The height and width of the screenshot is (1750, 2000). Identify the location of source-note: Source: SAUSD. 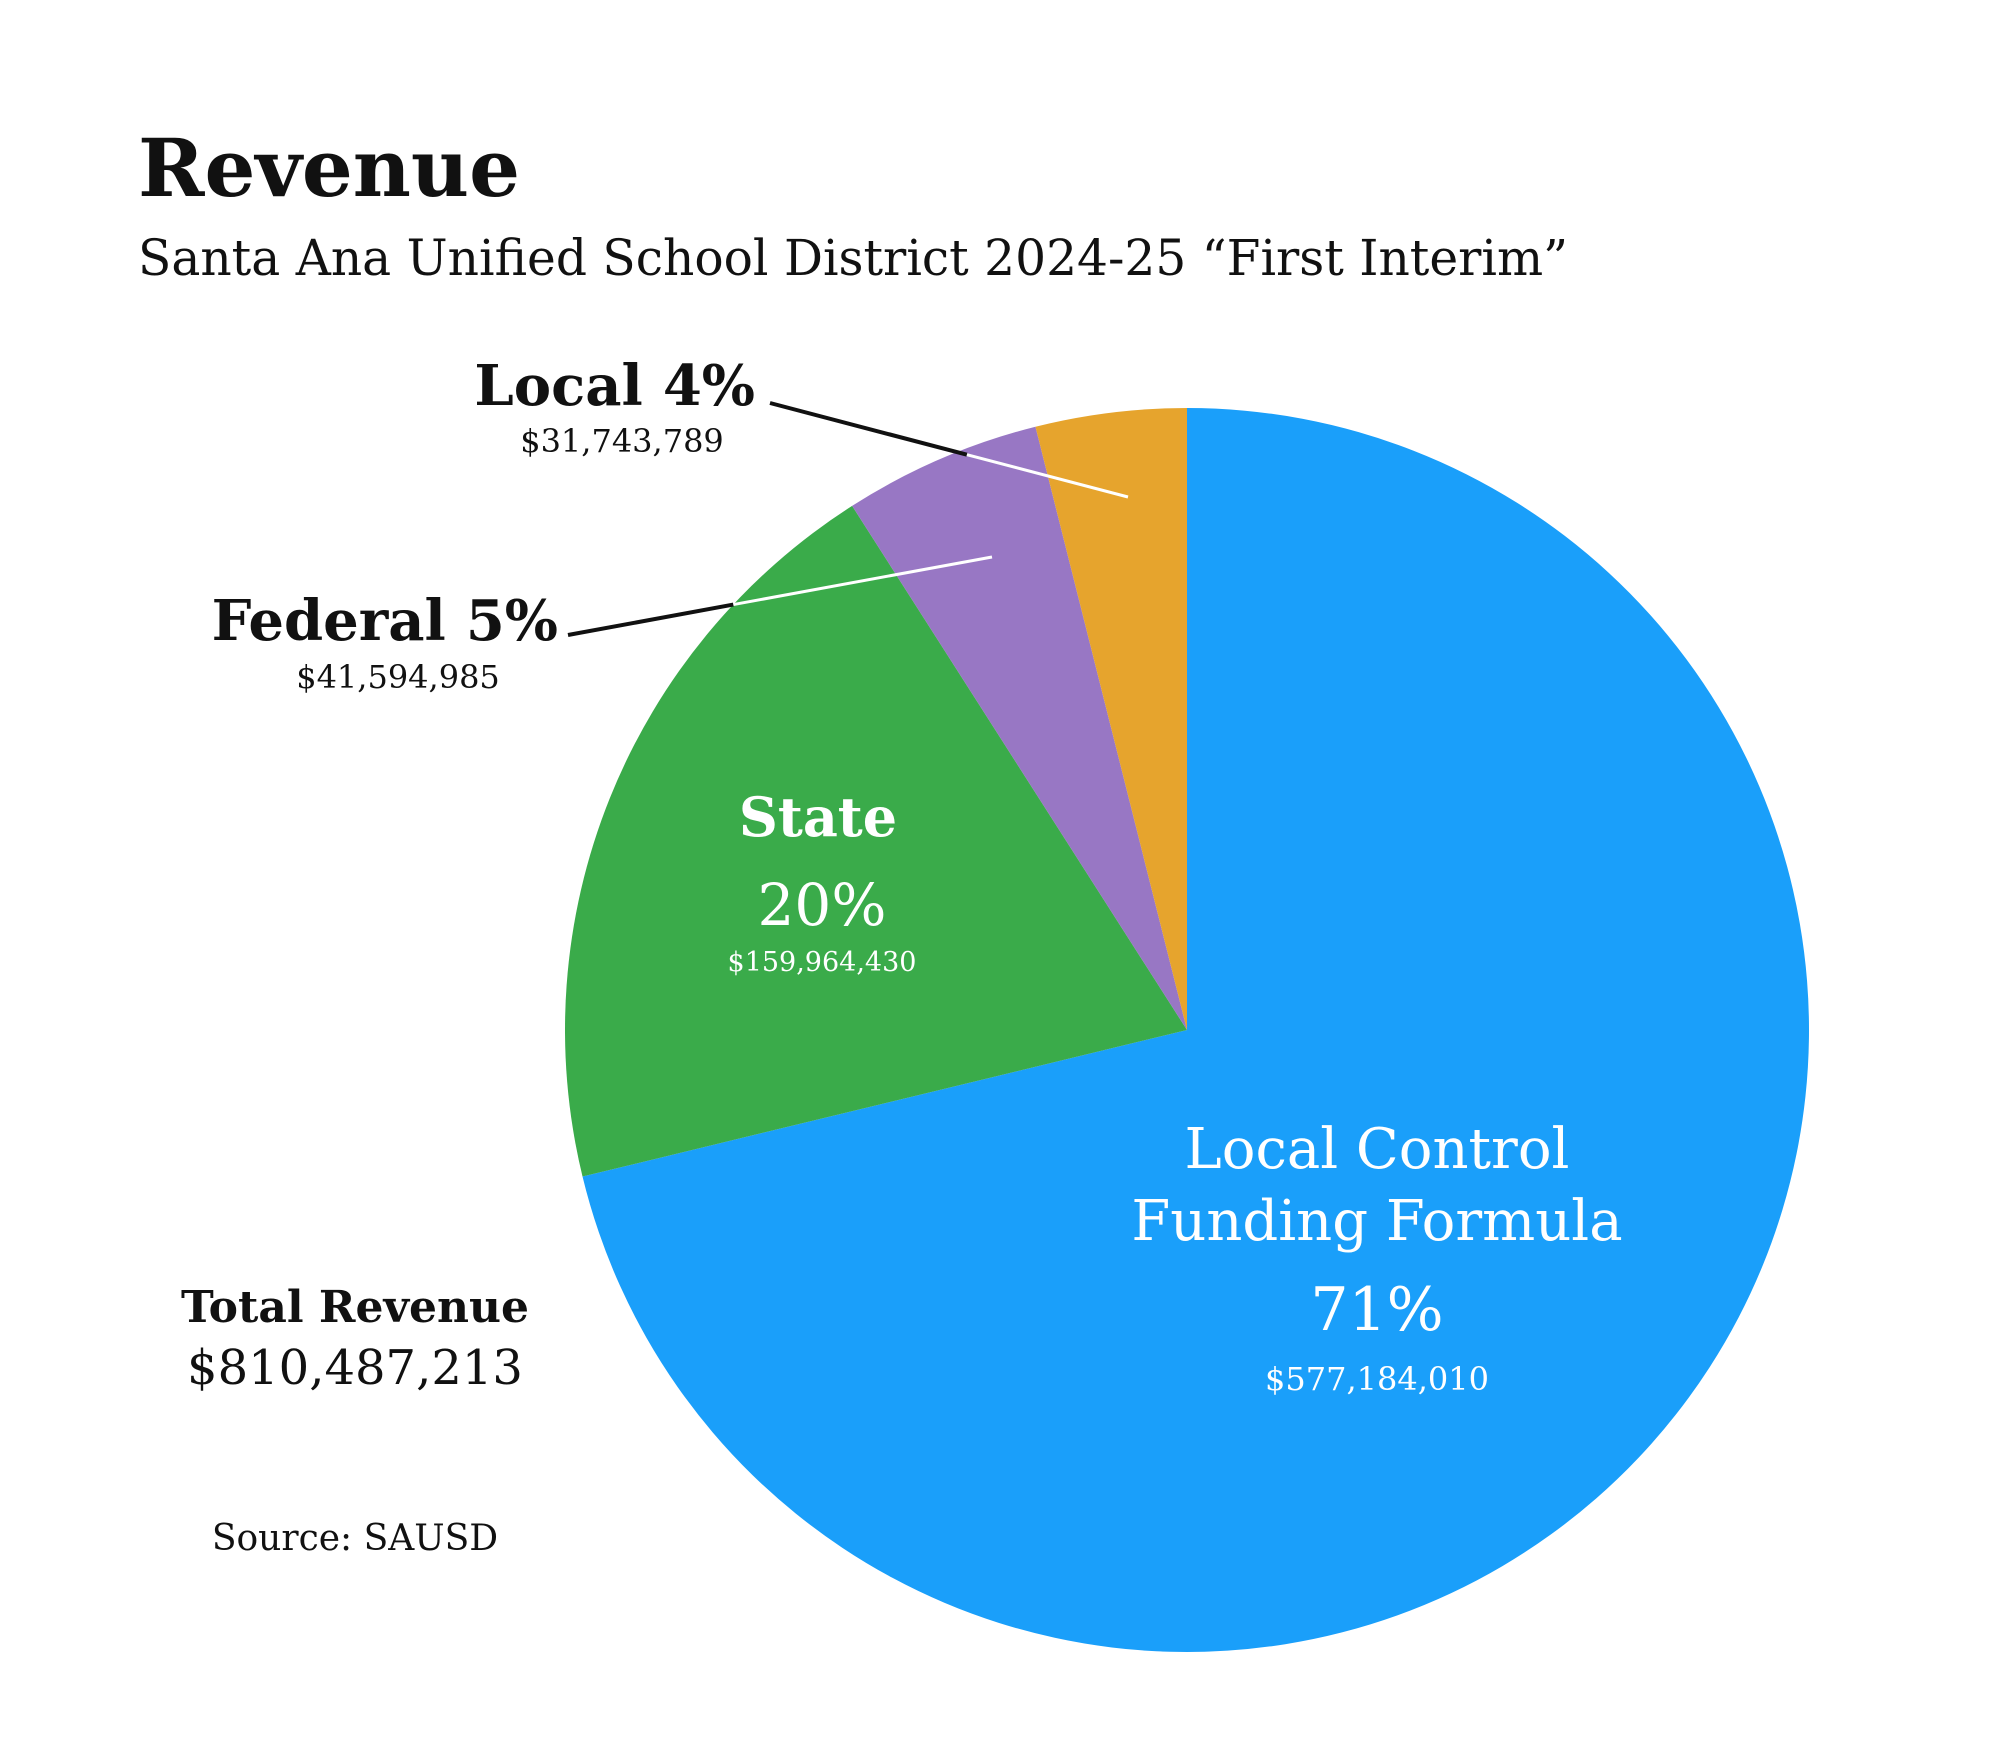
(355, 1538).